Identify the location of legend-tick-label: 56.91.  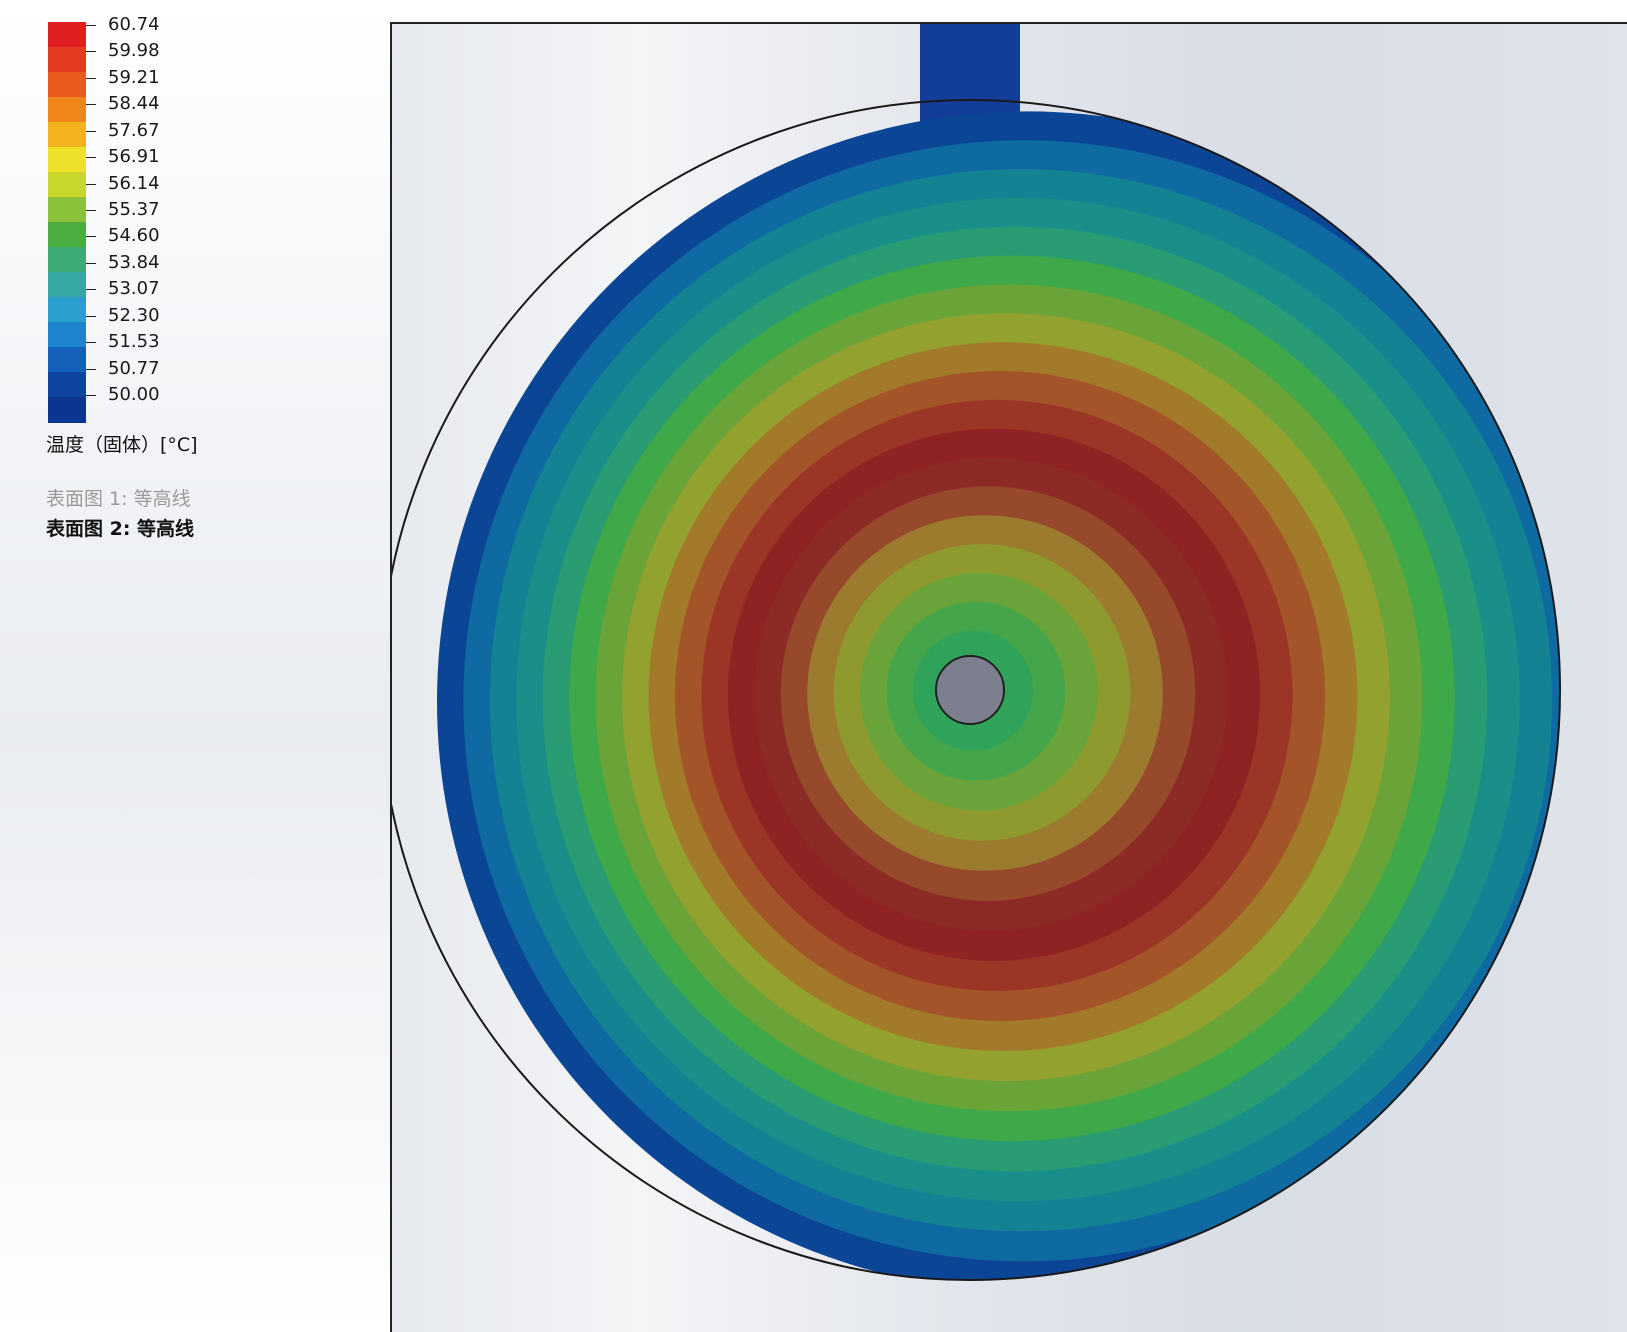
(134, 157).